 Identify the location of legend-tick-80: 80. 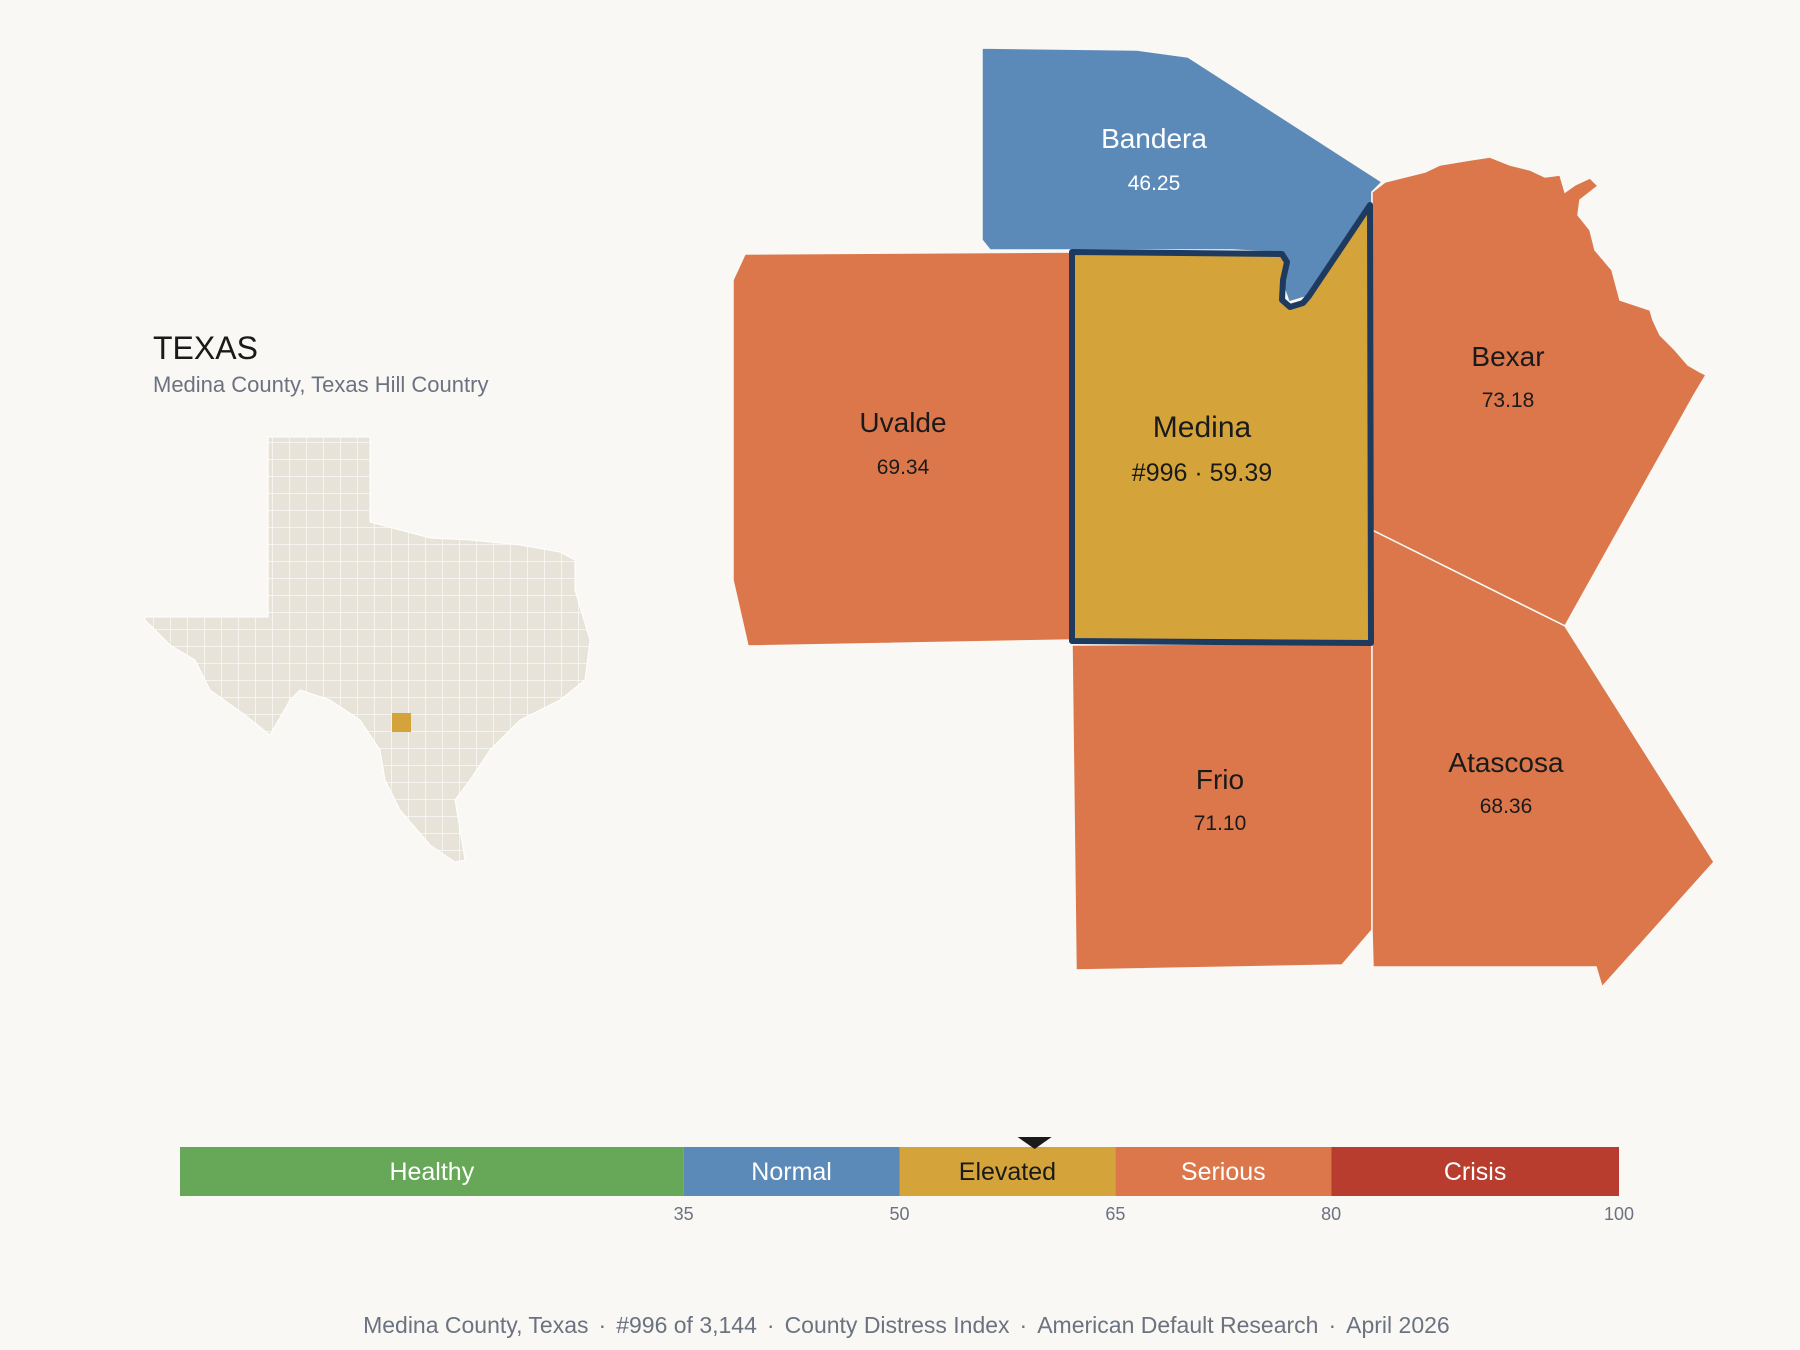
(1331, 1214).